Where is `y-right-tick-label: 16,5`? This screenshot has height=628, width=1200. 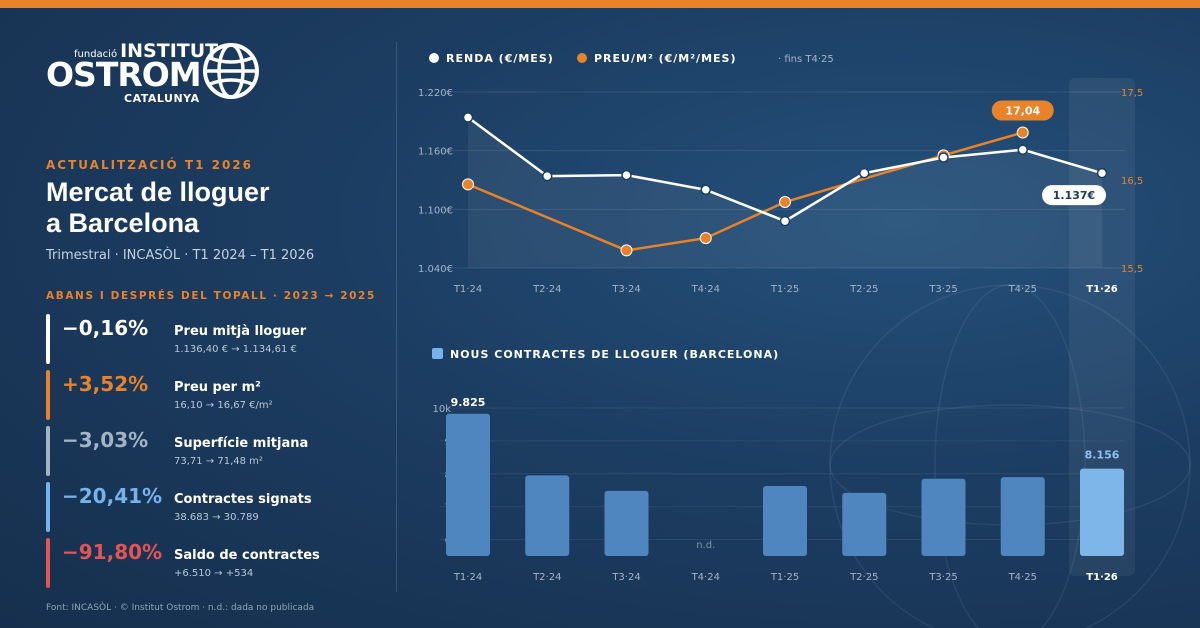 y-right-tick-label: 16,5 is located at coordinates (1132, 181).